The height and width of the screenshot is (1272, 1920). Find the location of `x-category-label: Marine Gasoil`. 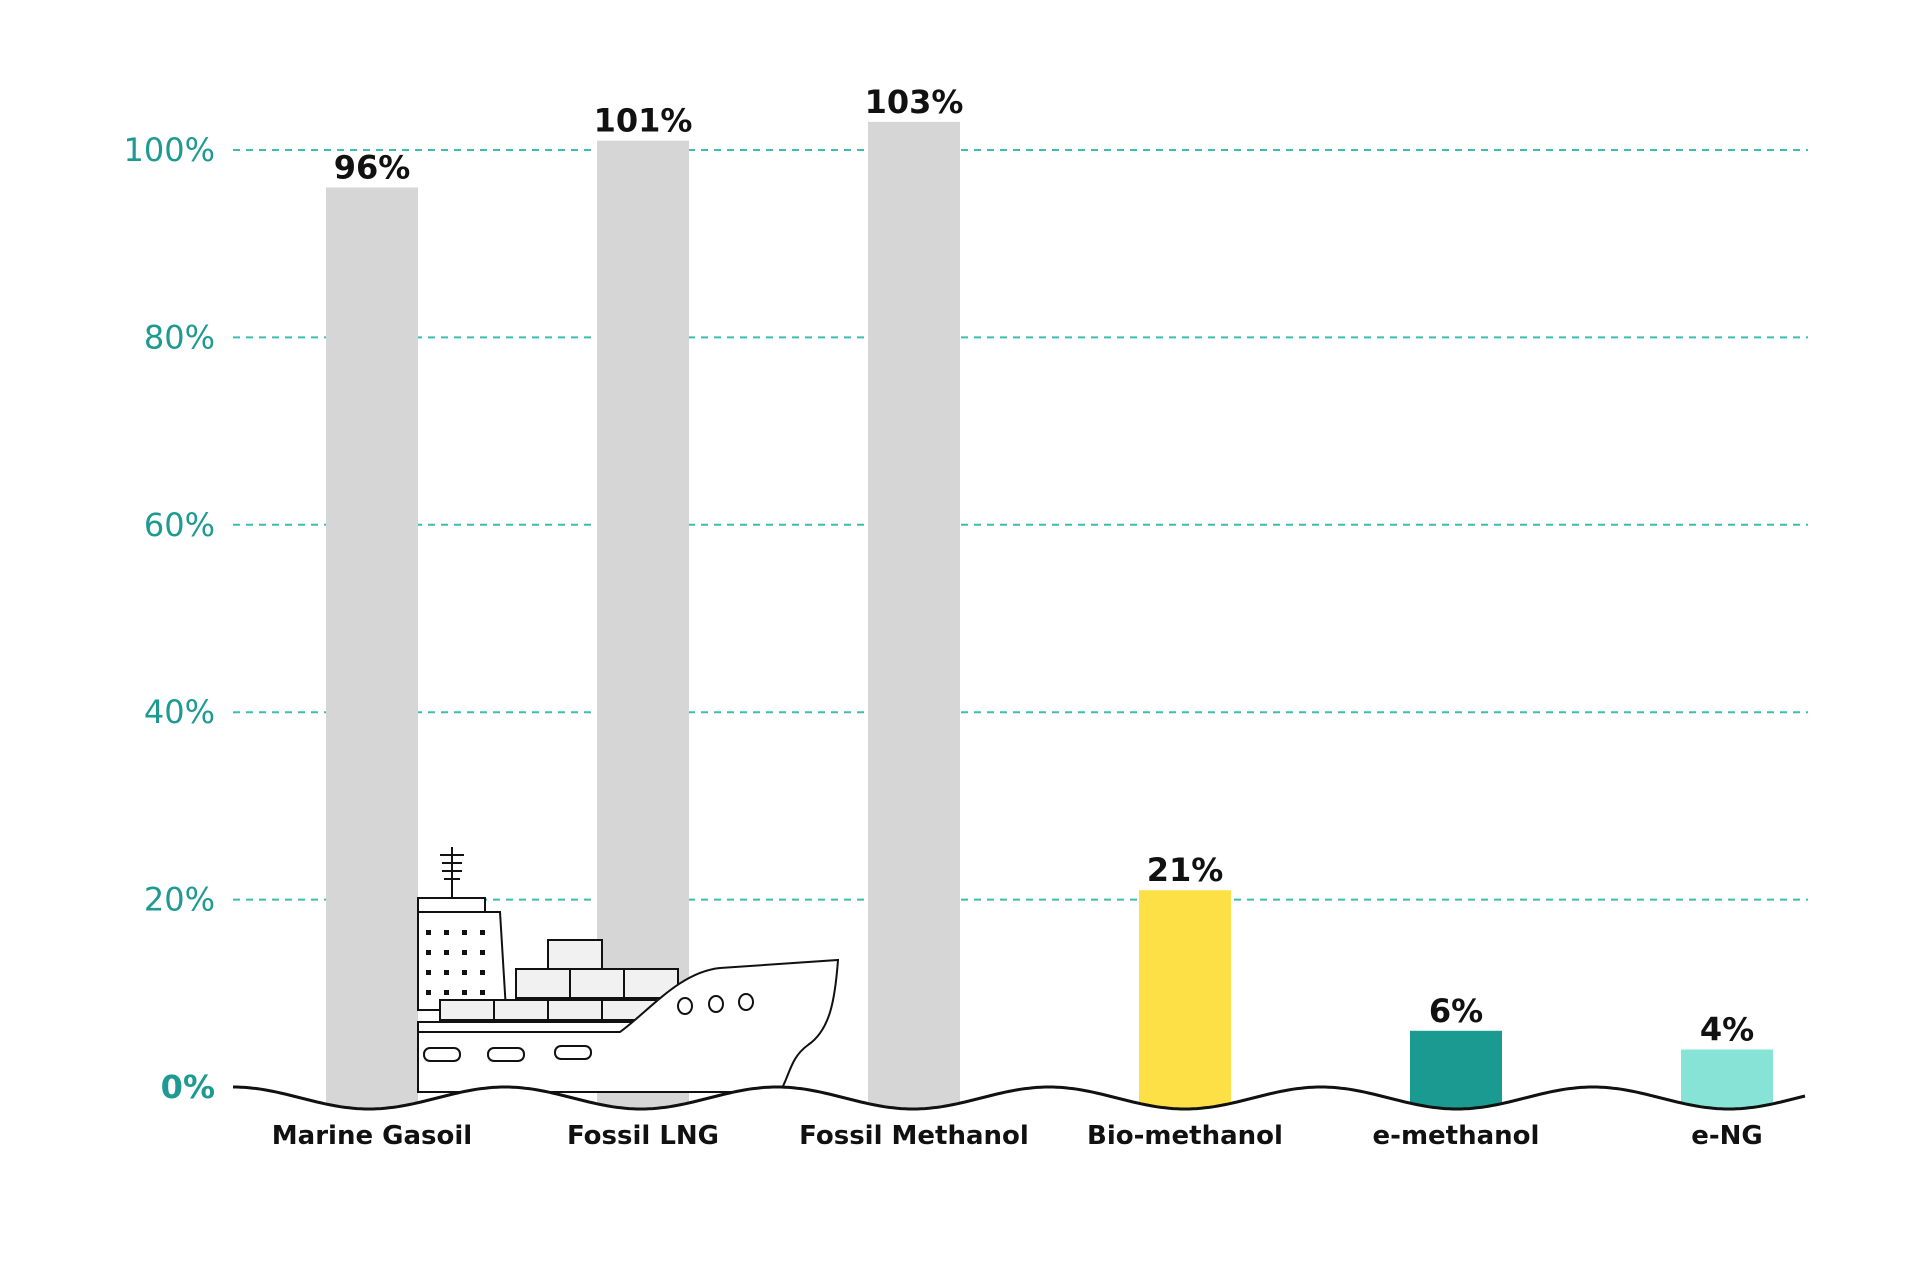

x-category-label: Marine Gasoil is located at coordinates (372, 1136).